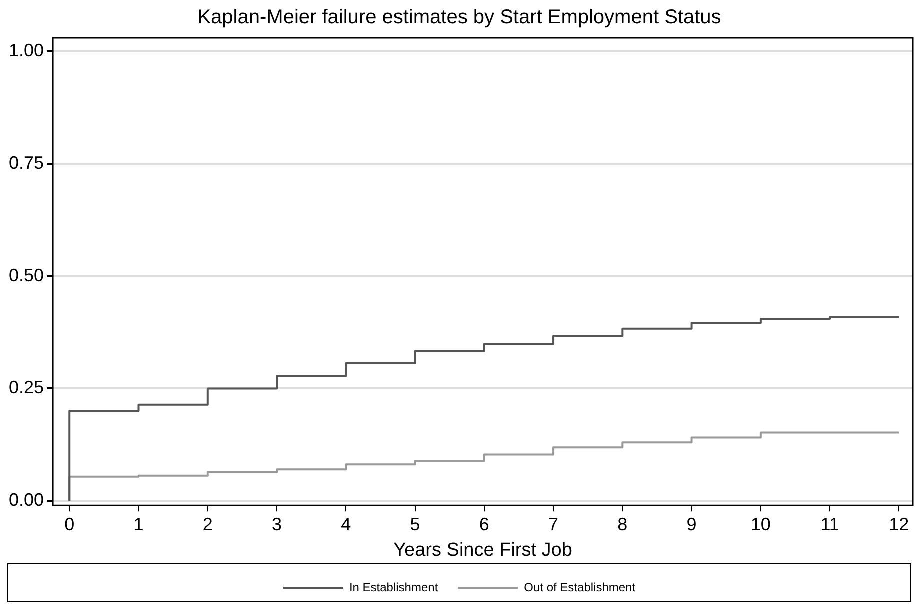 This screenshot has height=604, width=915. I want to click on y-tick-label: 1.00, so click(26, 50).